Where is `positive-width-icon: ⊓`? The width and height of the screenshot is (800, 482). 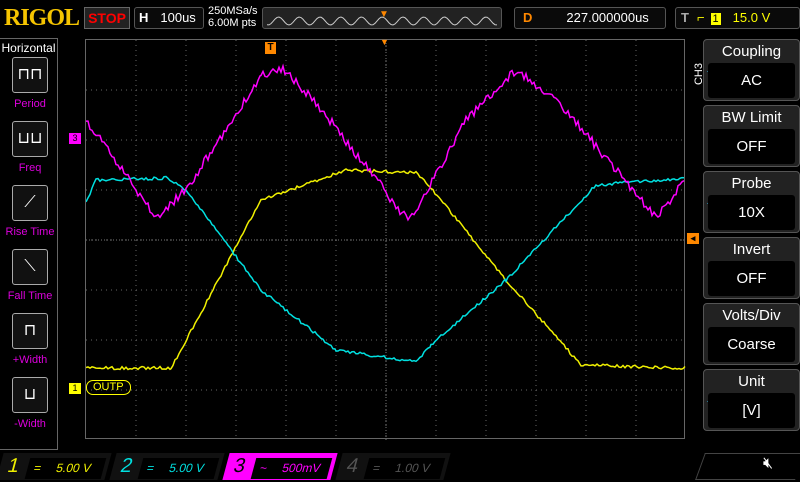 positive-width-icon: ⊓ is located at coordinates (30, 331).